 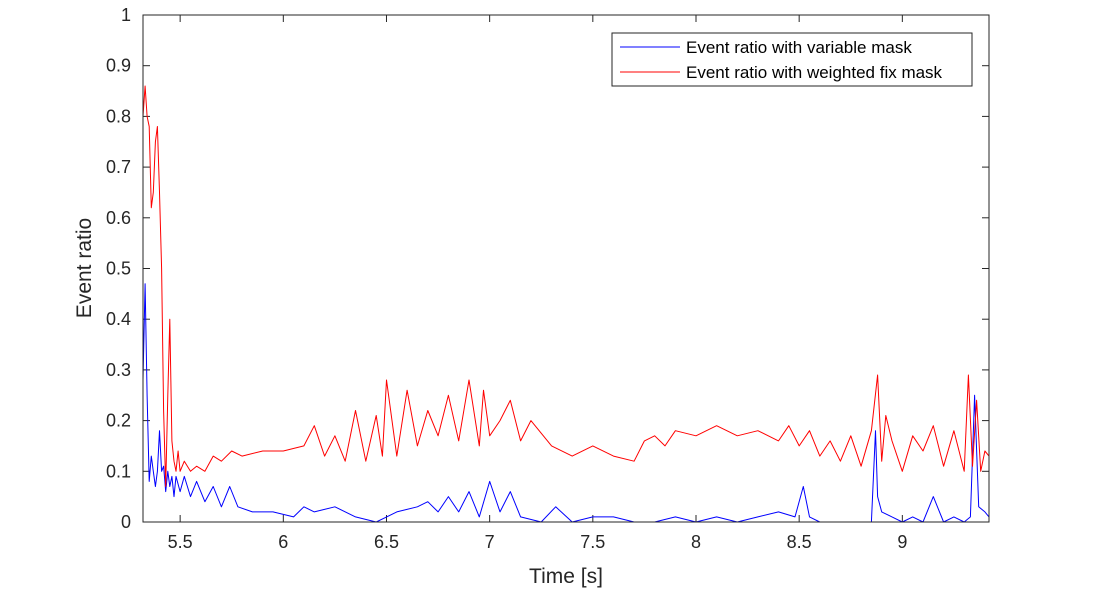 What do you see at coordinates (118, 319) in the screenshot?
I see `y-tick-label: 0.4` at bounding box center [118, 319].